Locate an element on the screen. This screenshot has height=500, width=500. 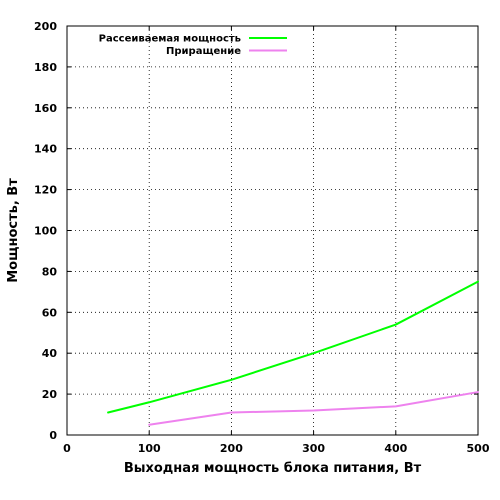
y-tick-label-0: 0 is located at coordinates (53, 435).